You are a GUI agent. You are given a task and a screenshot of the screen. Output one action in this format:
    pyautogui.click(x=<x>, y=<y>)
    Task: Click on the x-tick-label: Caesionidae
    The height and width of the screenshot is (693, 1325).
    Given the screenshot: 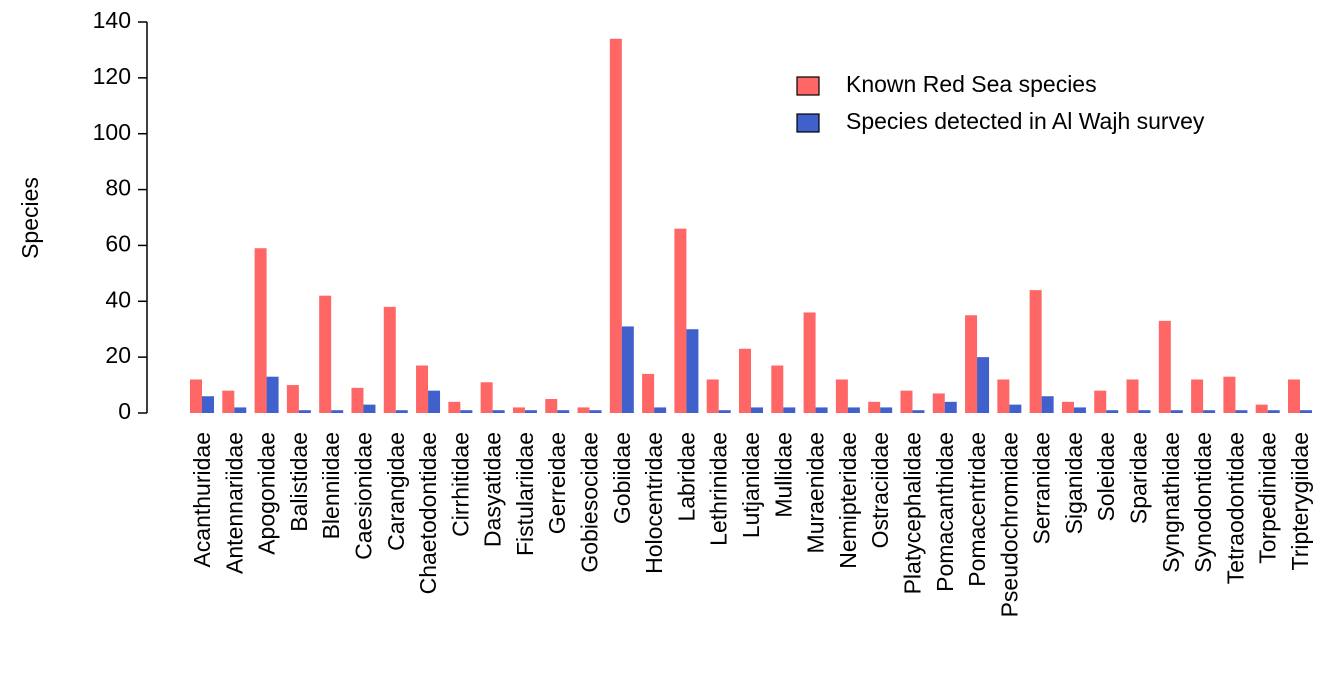 What is the action you would take?
    pyautogui.click(x=363, y=496)
    